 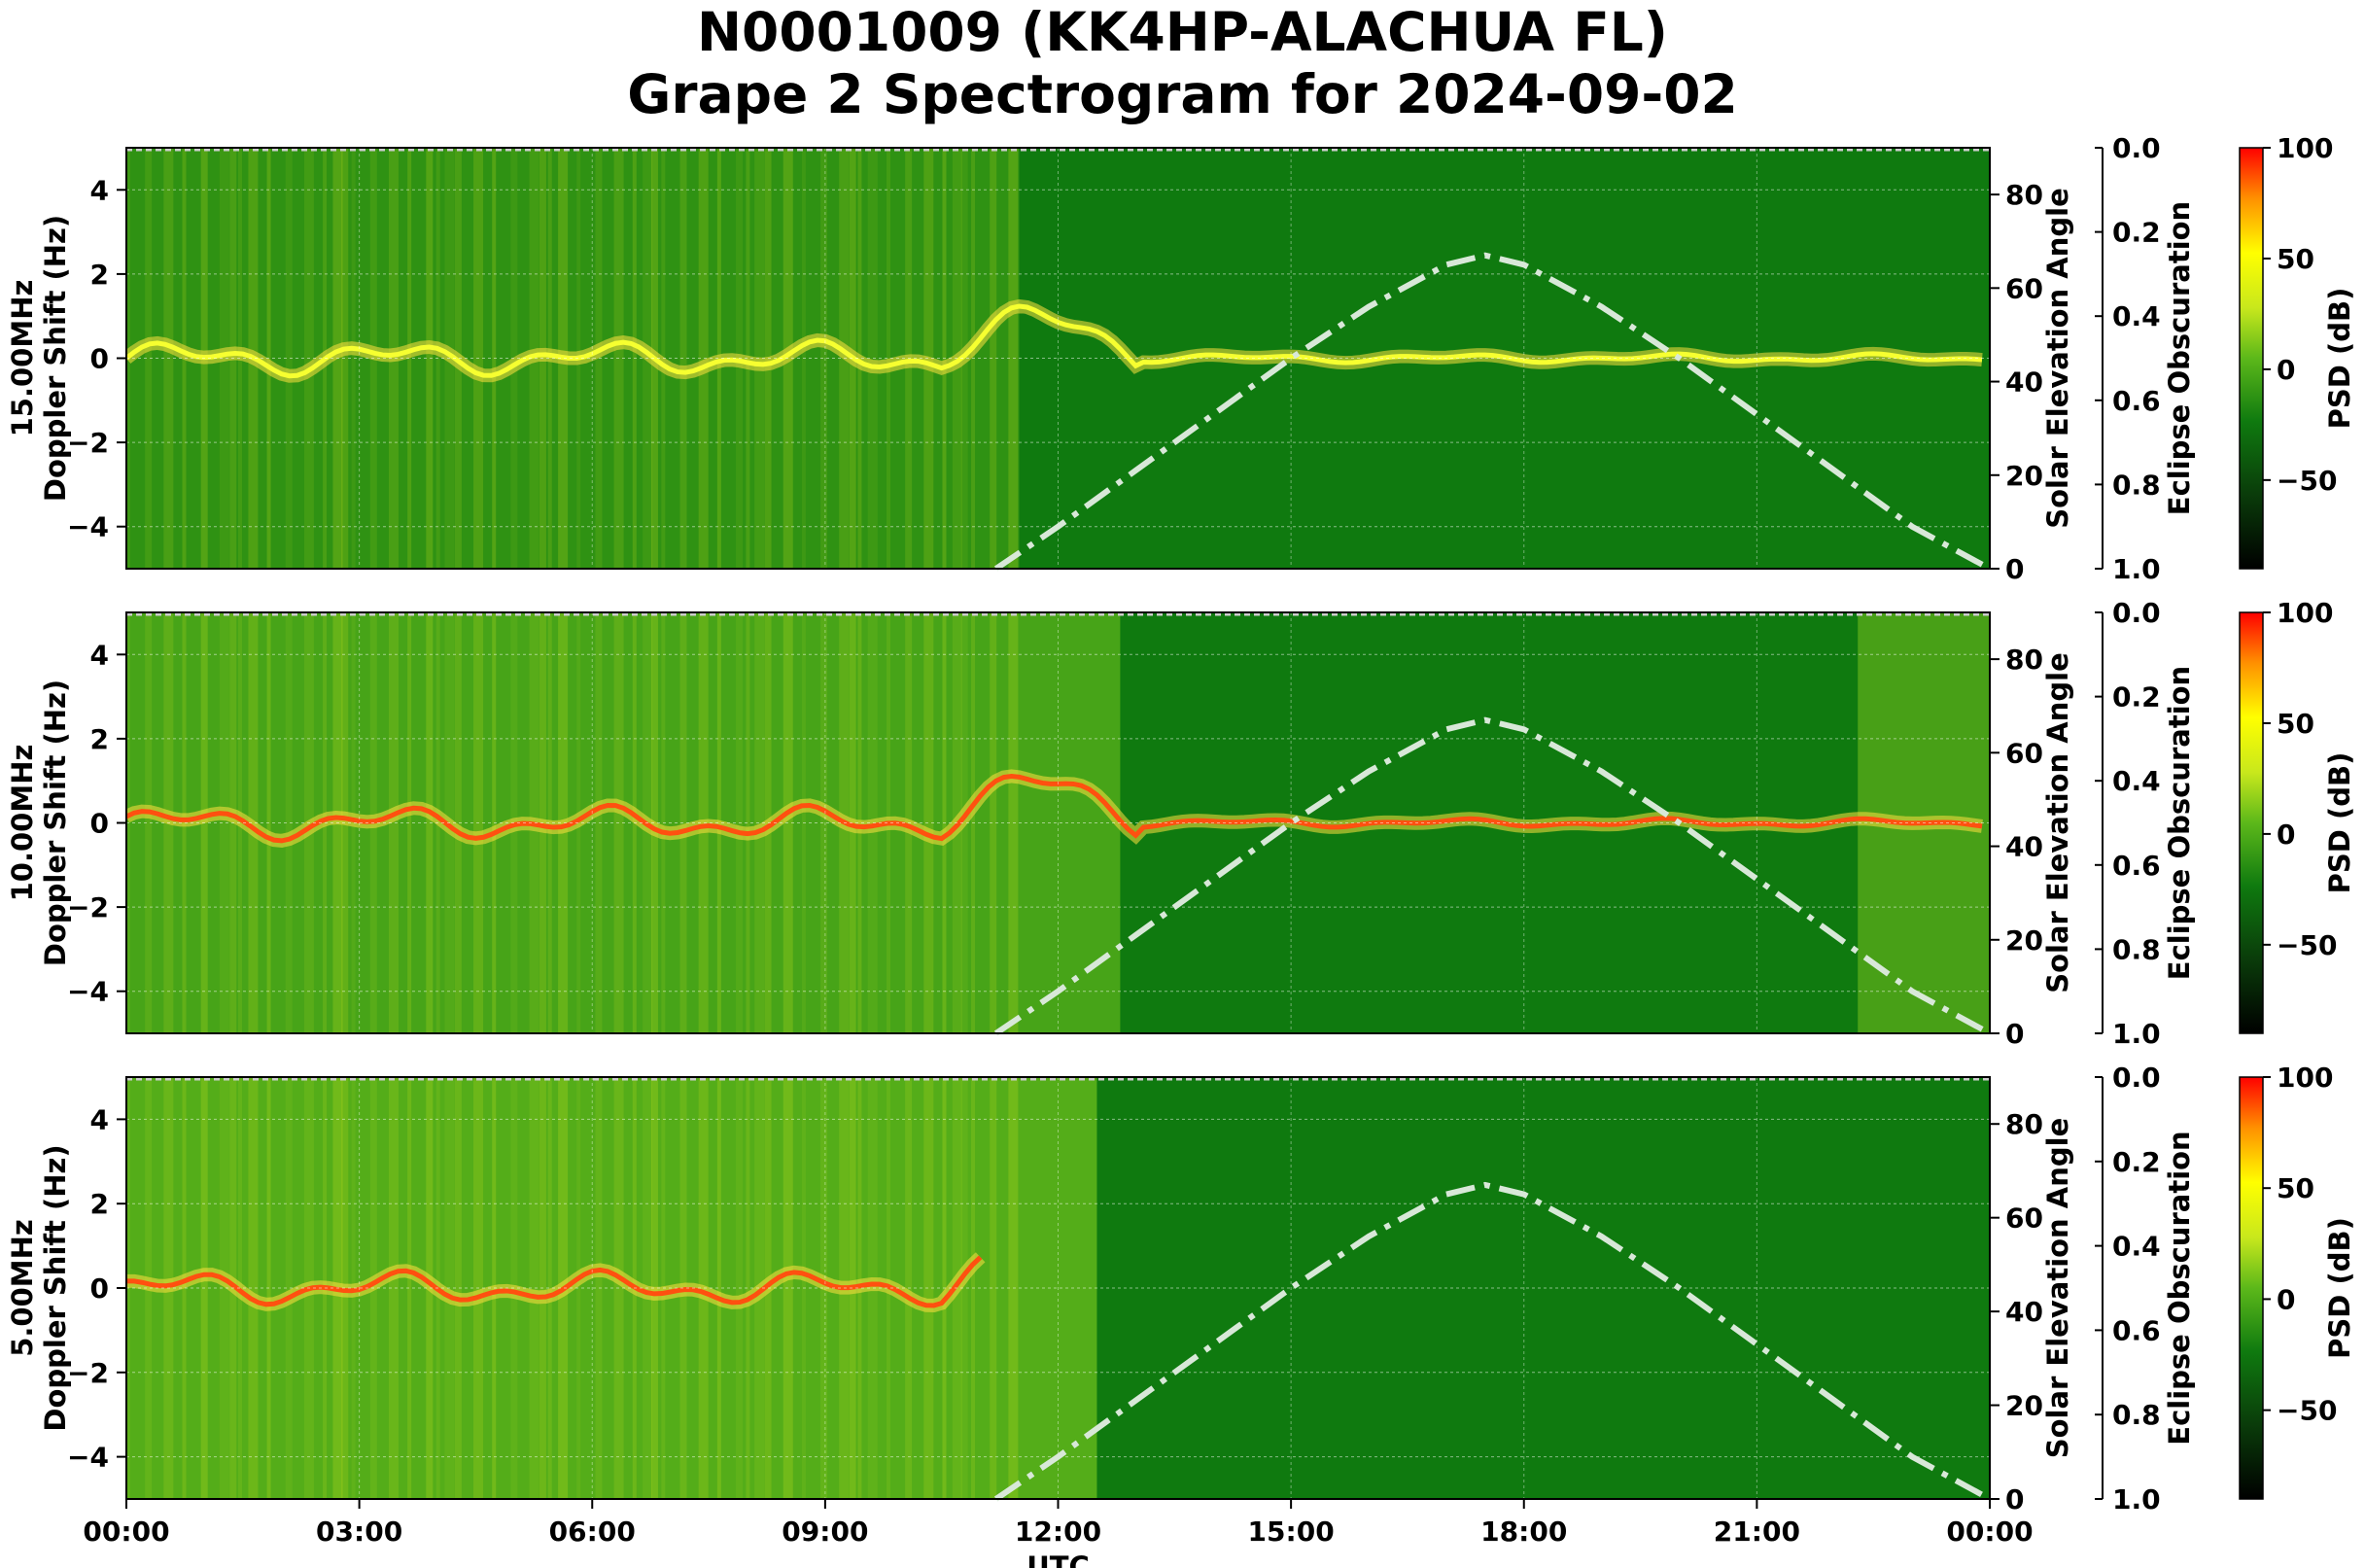 I want to click on chart-title-line1: N0001009 (KK4HP-ALACHUA FL), so click(x=1182, y=32).